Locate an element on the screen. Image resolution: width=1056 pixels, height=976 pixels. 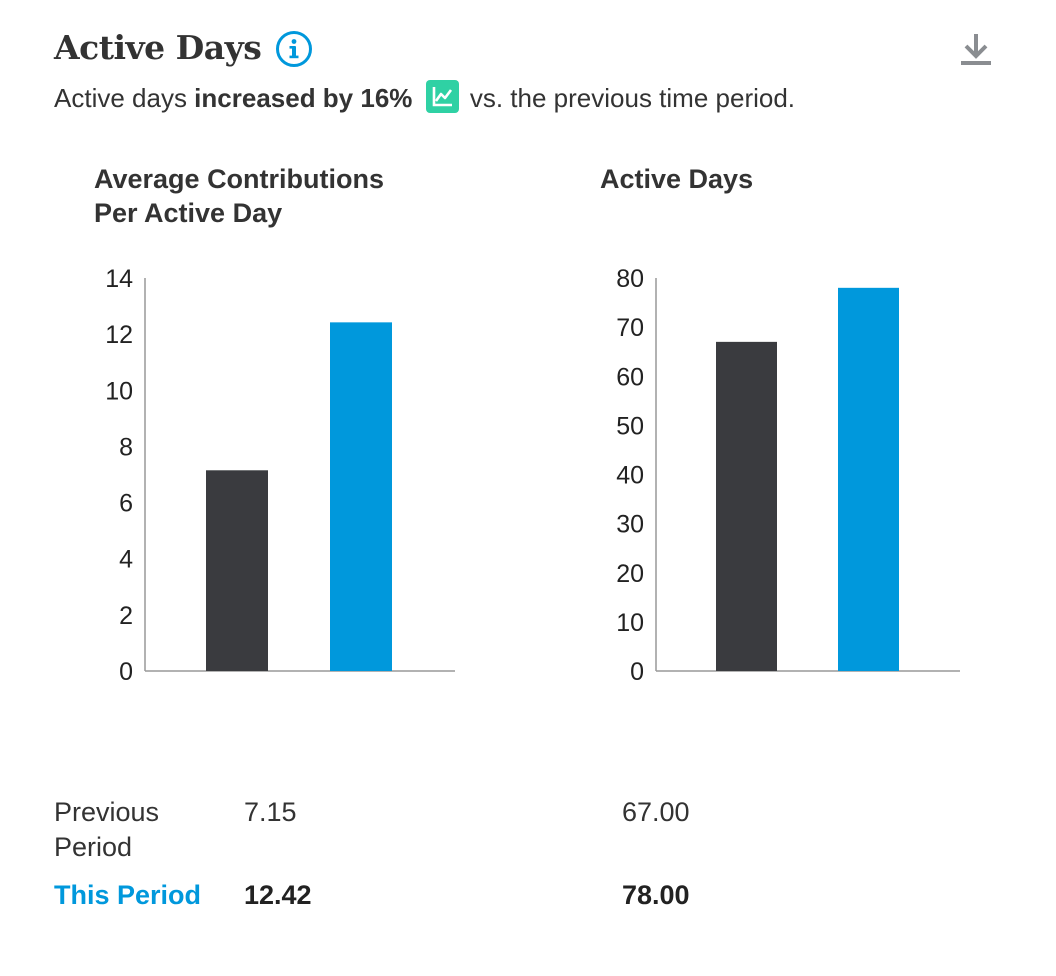
chart-2-bar-previous is located at coordinates (746, 506).